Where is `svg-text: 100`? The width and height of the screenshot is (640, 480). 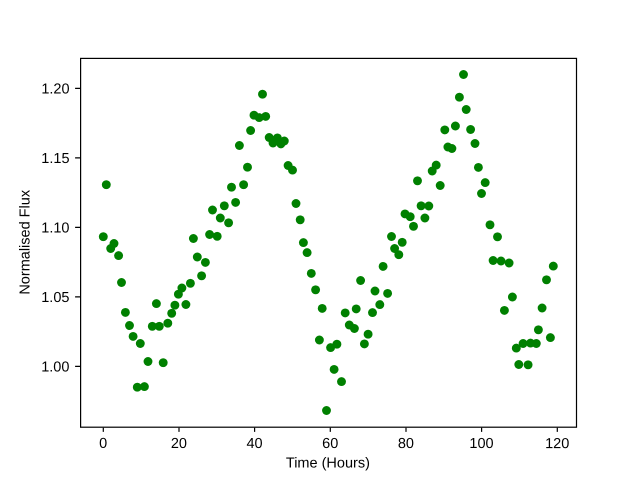
svg-text: 100 is located at coordinates (481, 444).